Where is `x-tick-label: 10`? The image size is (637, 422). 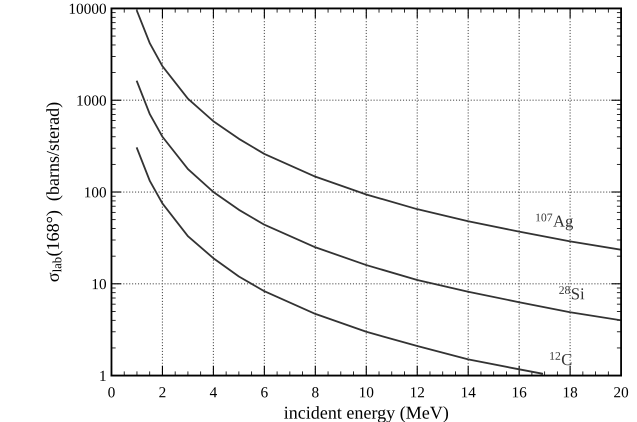 x-tick-label: 10 is located at coordinates (367, 392).